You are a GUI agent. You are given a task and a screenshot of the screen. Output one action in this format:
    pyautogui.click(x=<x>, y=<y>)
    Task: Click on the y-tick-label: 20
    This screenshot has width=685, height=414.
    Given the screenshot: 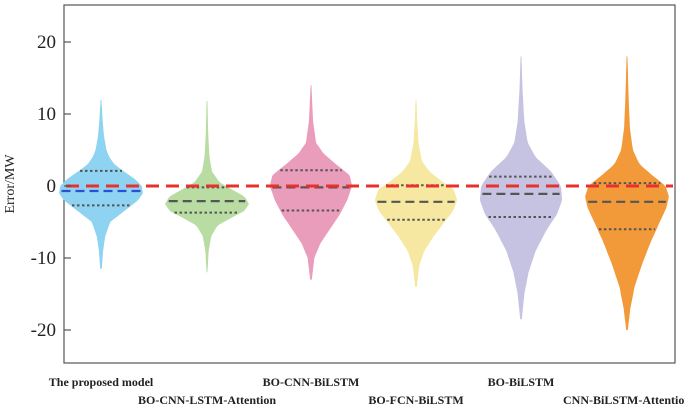 What is the action you would take?
    pyautogui.click(x=46, y=42)
    